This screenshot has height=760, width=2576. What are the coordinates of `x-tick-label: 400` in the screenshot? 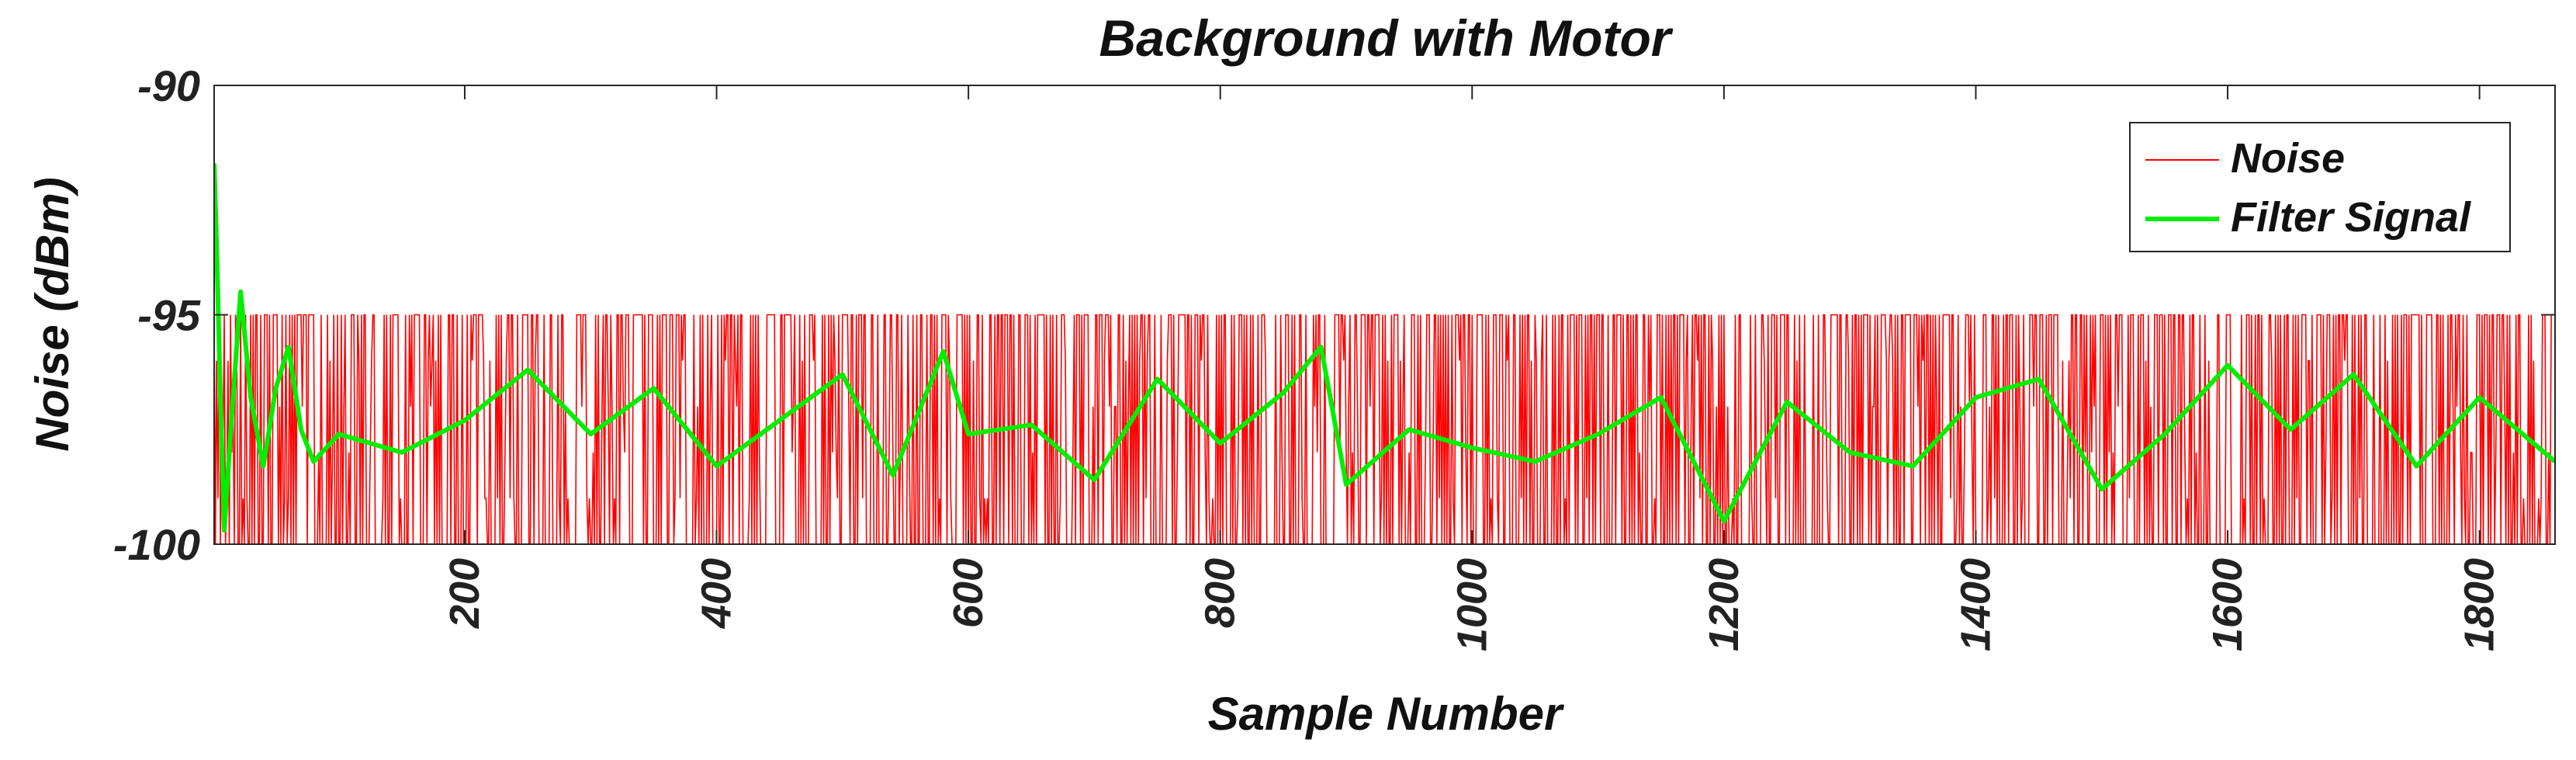 It's located at (717, 593).